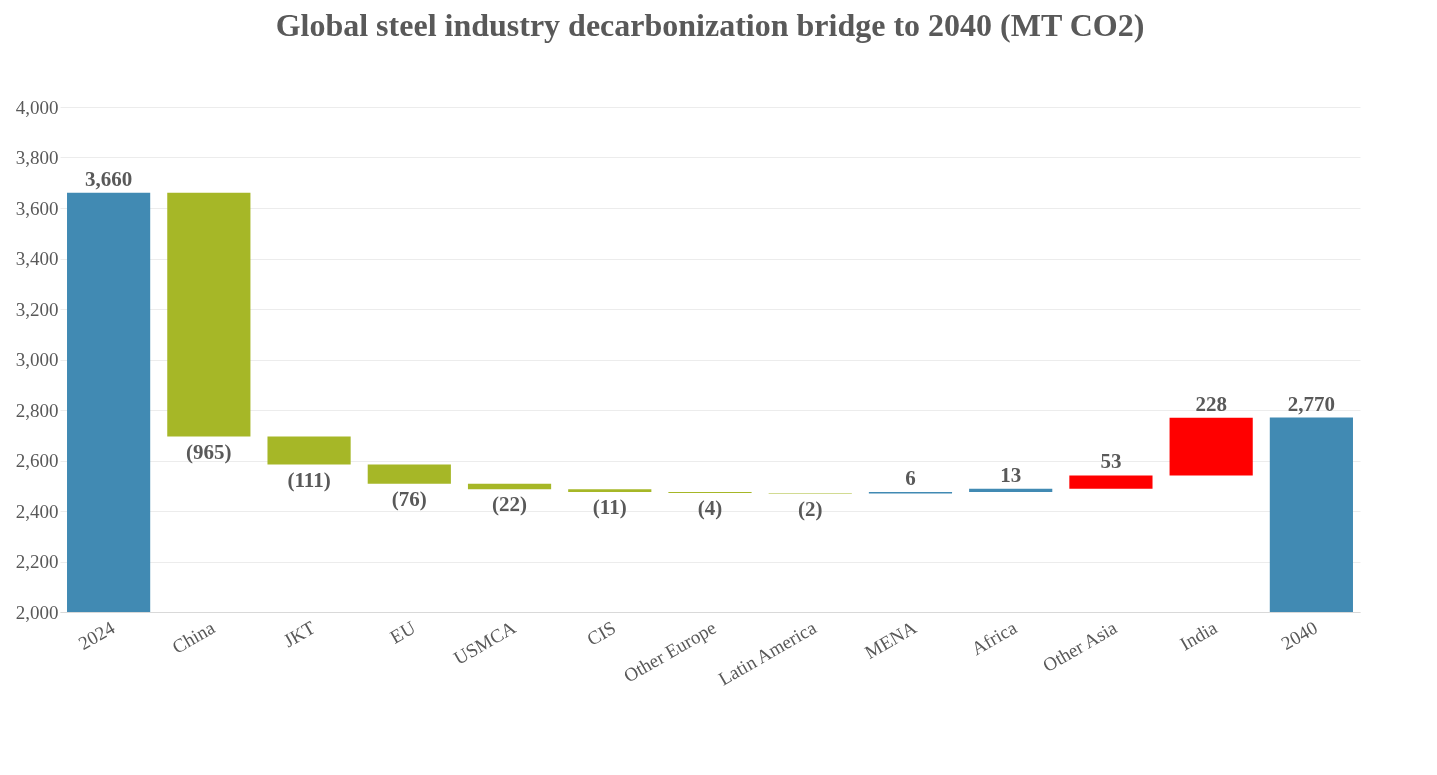 The image size is (1437, 775). What do you see at coordinates (37, 258) in the screenshot?
I see `y-tick-label: 3,400` at bounding box center [37, 258].